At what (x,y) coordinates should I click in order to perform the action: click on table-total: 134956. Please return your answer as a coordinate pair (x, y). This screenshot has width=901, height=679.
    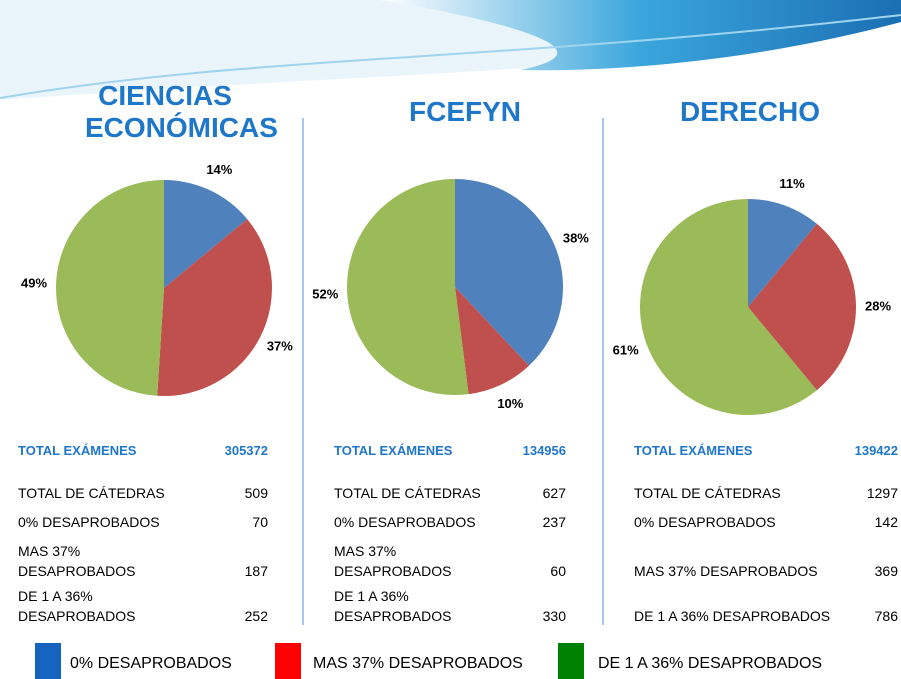
    Looking at the image, I should click on (544, 450).